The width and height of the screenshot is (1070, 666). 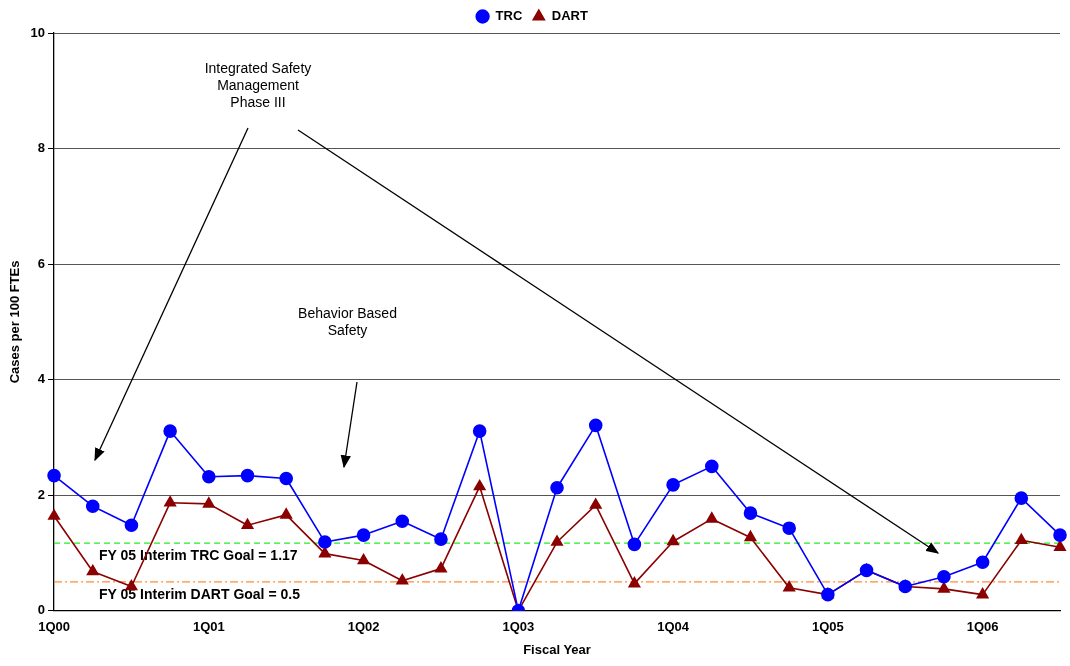 What do you see at coordinates (41, 379) in the screenshot?
I see `y-tick-label: 4` at bounding box center [41, 379].